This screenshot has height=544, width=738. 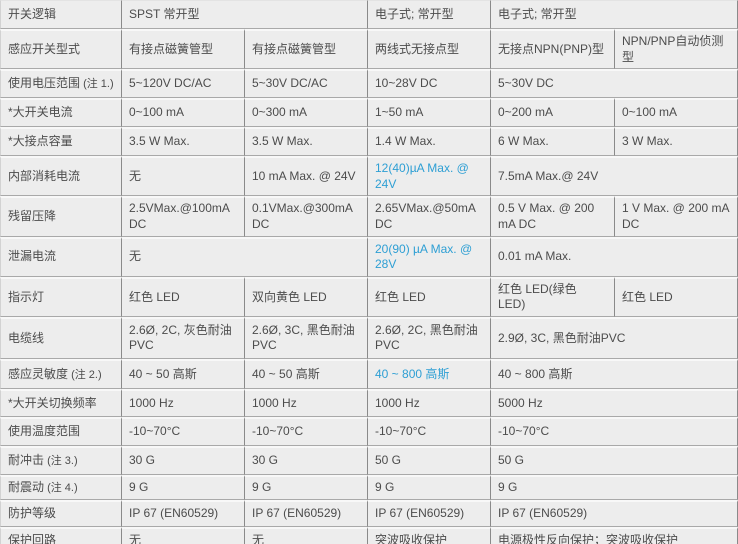 What do you see at coordinates (26, 460) in the screenshot?
I see `row-label-text: 耐冲击` at bounding box center [26, 460].